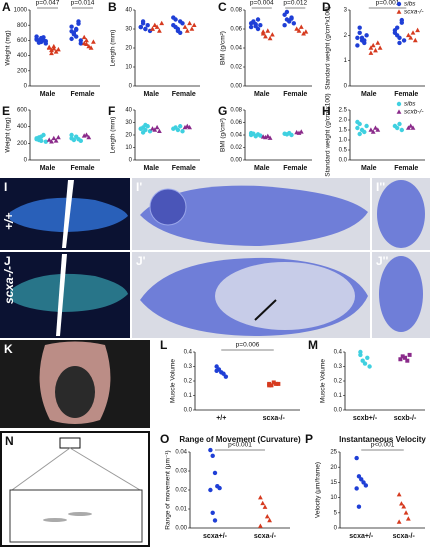 The width and height of the screenshot is (430, 550). Describe the element at coordinates (313, 345) in the screenshot. I see `panel-label: M` at that location.